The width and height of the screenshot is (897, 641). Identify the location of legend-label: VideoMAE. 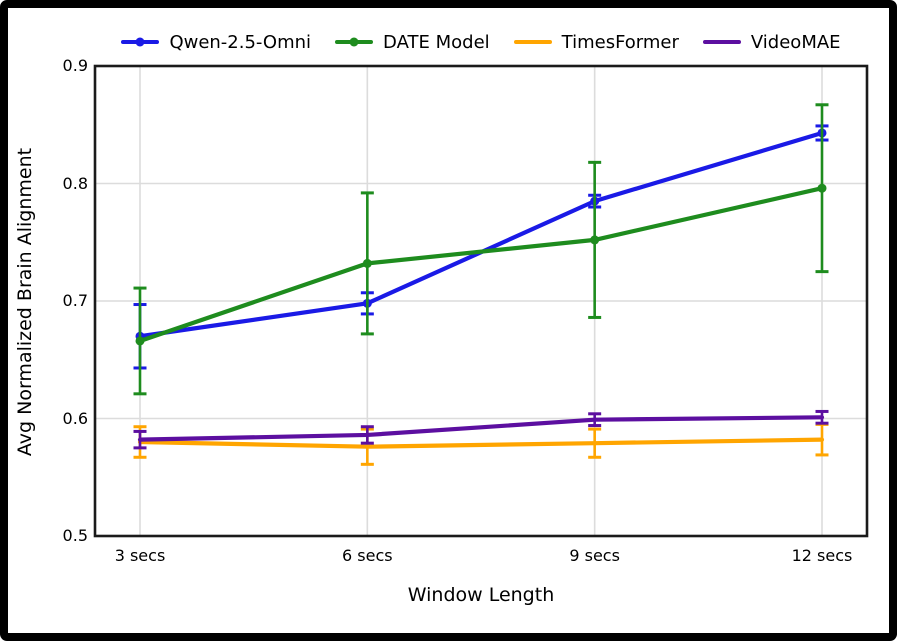
(795, 42).